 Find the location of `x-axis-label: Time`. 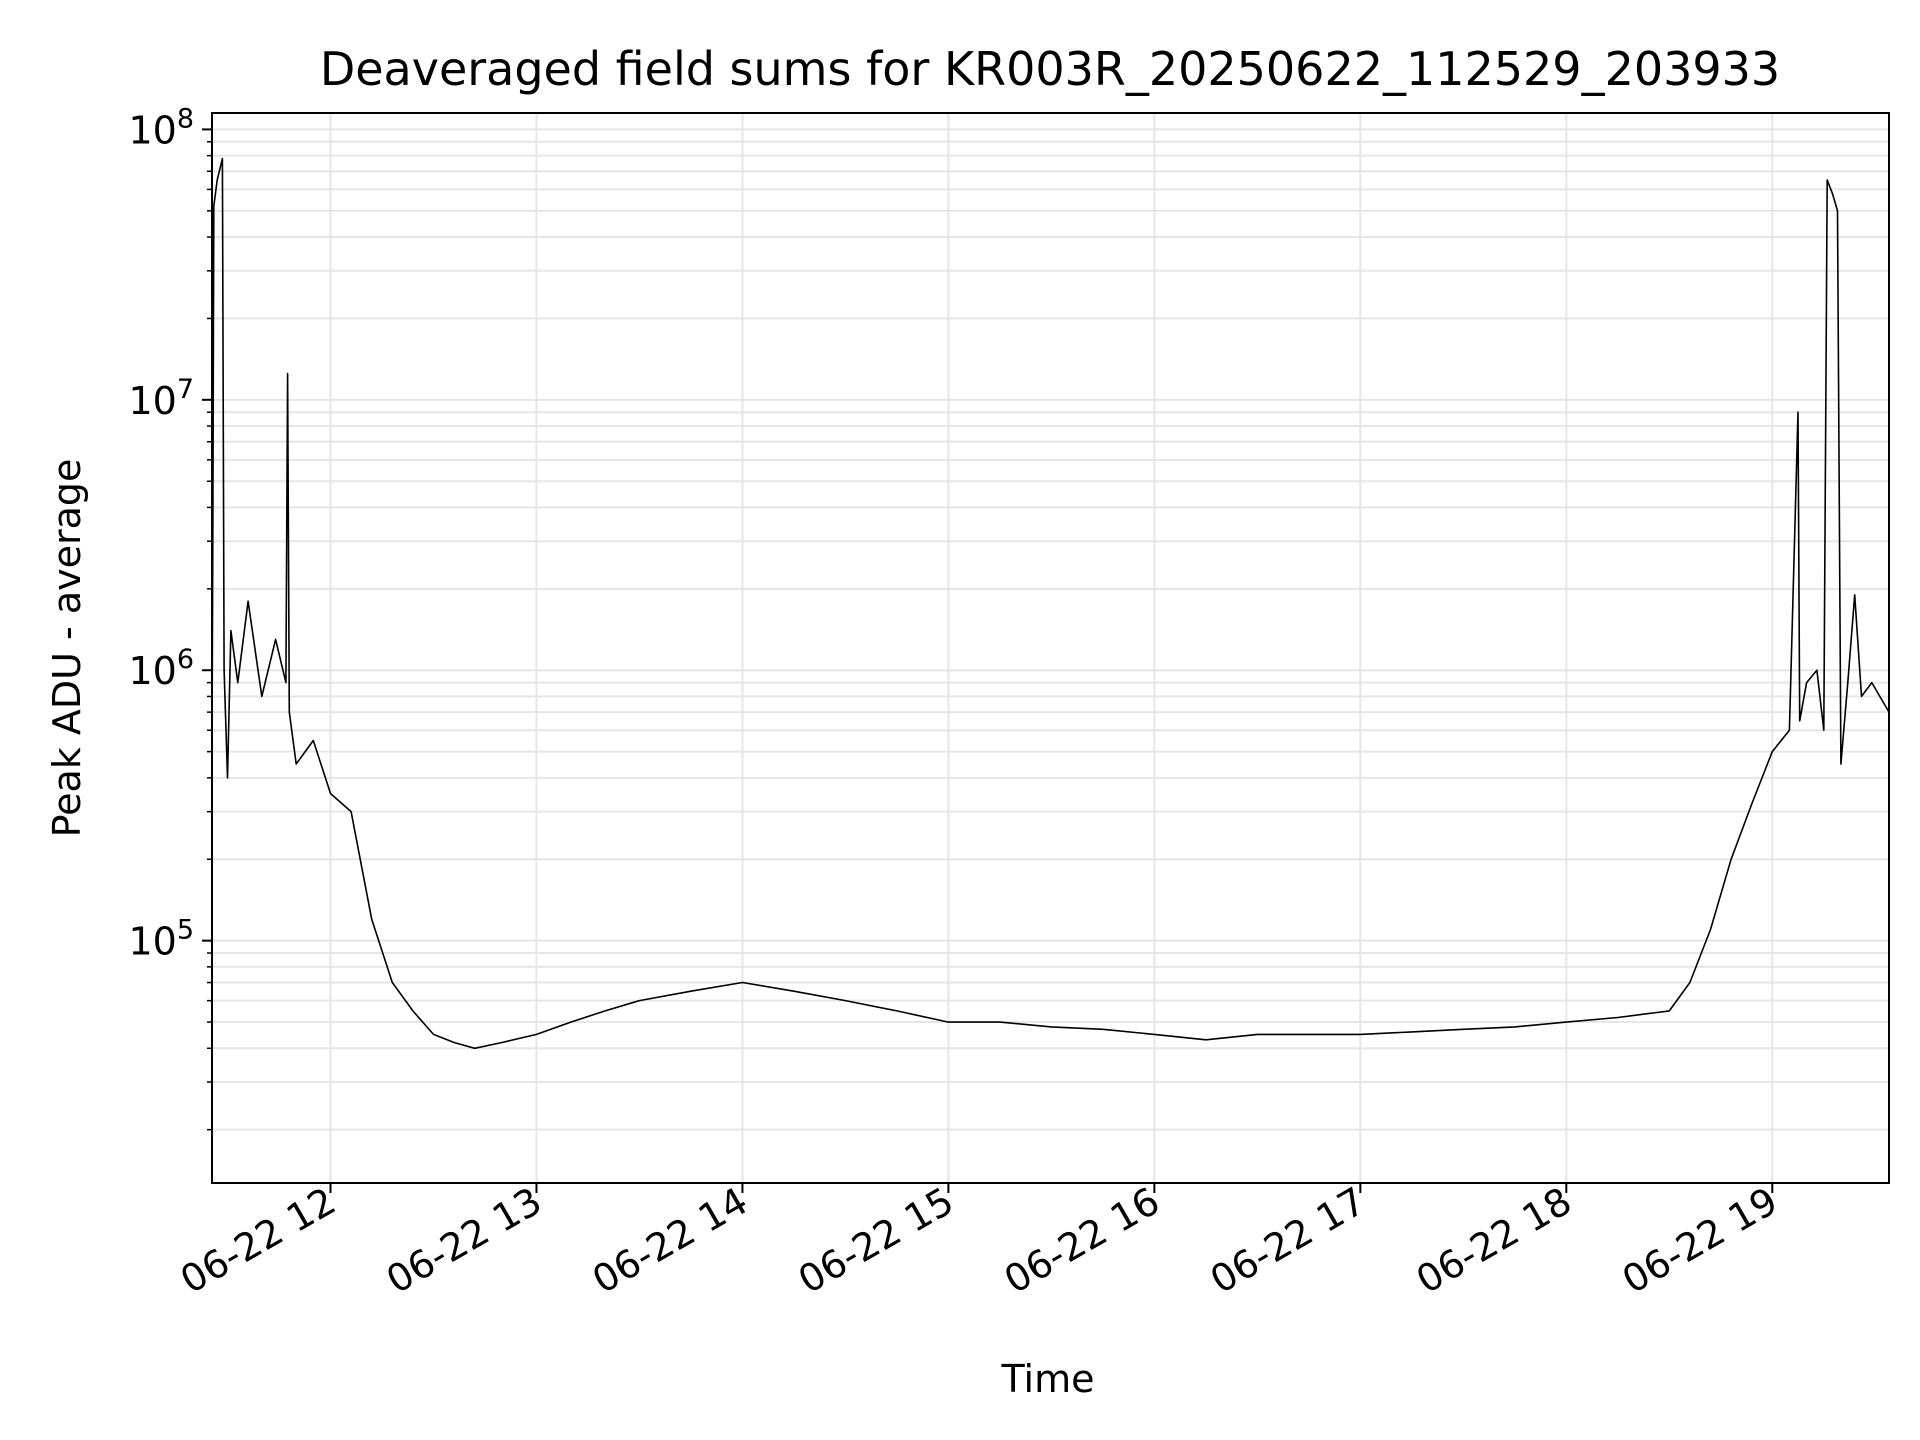

x-axis-label: Time is located at coordinates (1048, 1379).